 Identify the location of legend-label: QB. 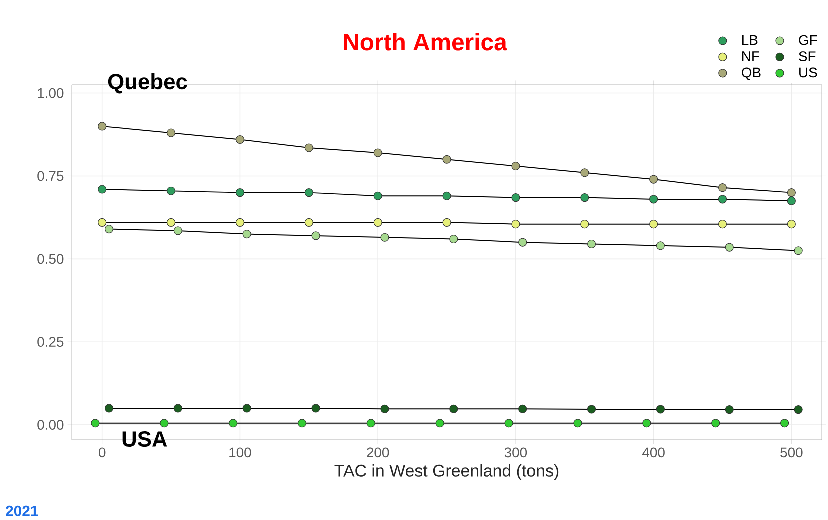
(751, 74).